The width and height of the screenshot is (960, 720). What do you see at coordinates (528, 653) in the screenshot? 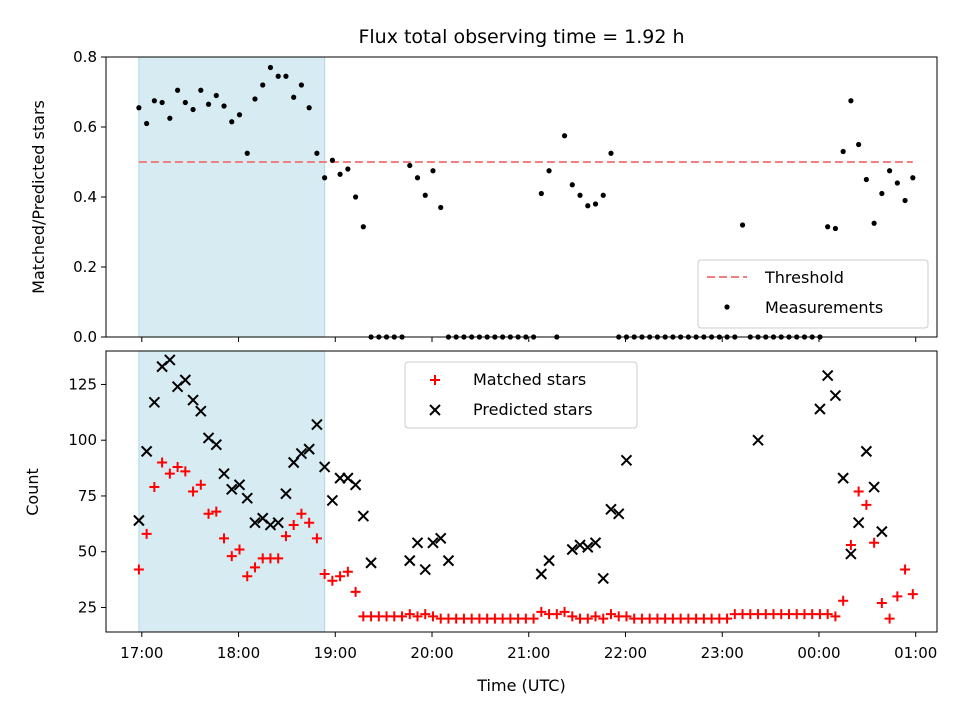
I see `x-tick-label: 21:00` at bounding box center [528, 653].